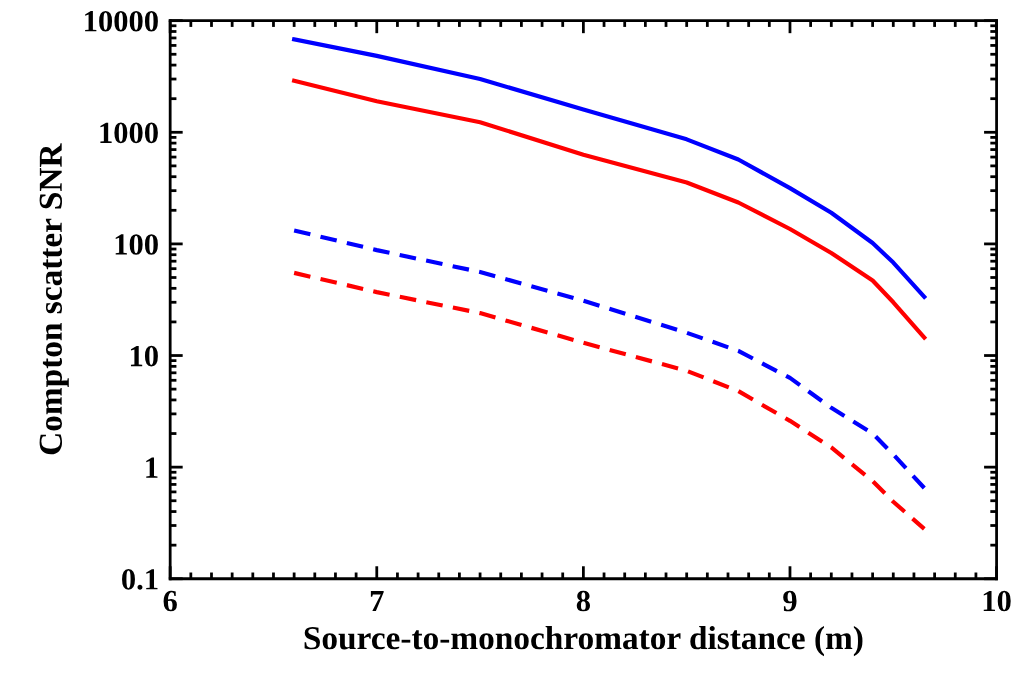 This screenshot has width=1019, height=689. What do you see at coordinates (121, 21) in the screenshot?
I see `y-tick-label: 10000` at bounding box center [121, 21].